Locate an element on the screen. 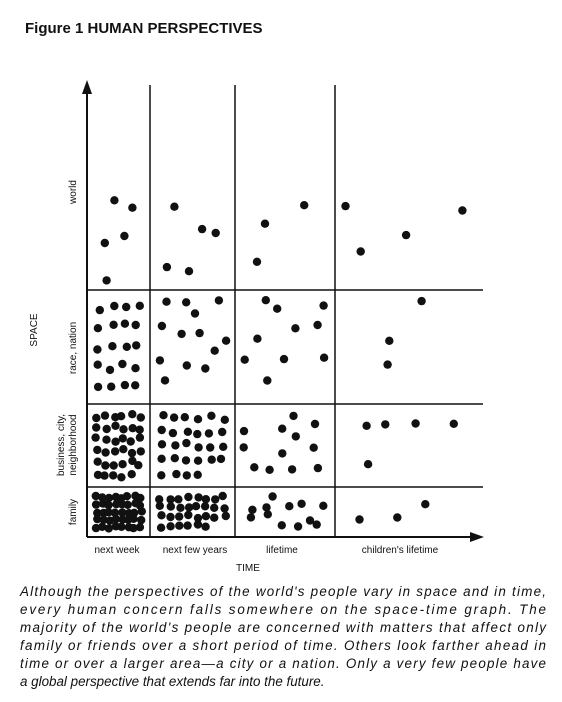  arrow is located at coordinates (477, 537).